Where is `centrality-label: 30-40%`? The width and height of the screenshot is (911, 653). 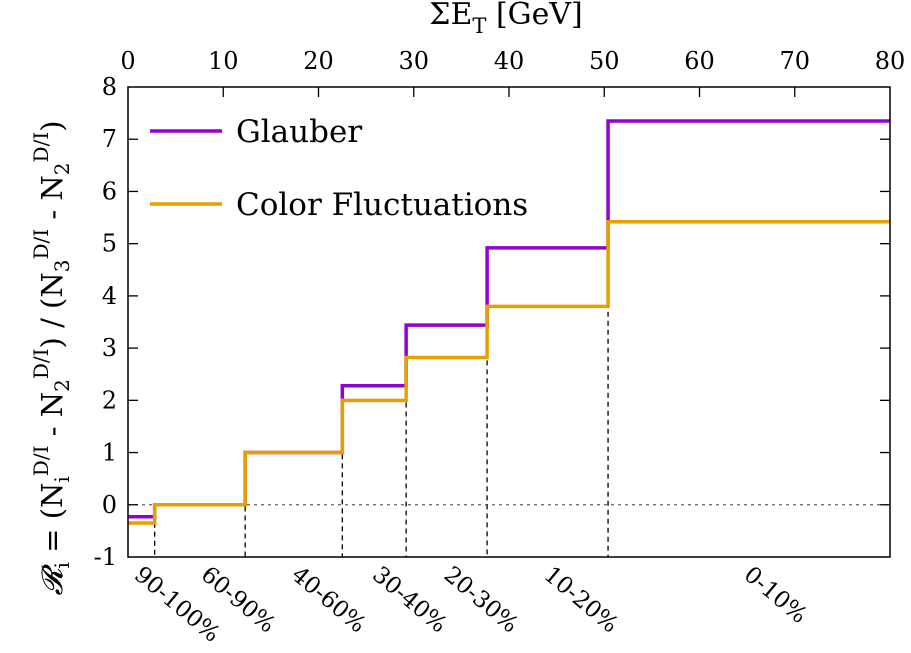 centrality-label: 30-40% is located at coordinates (409, 600).